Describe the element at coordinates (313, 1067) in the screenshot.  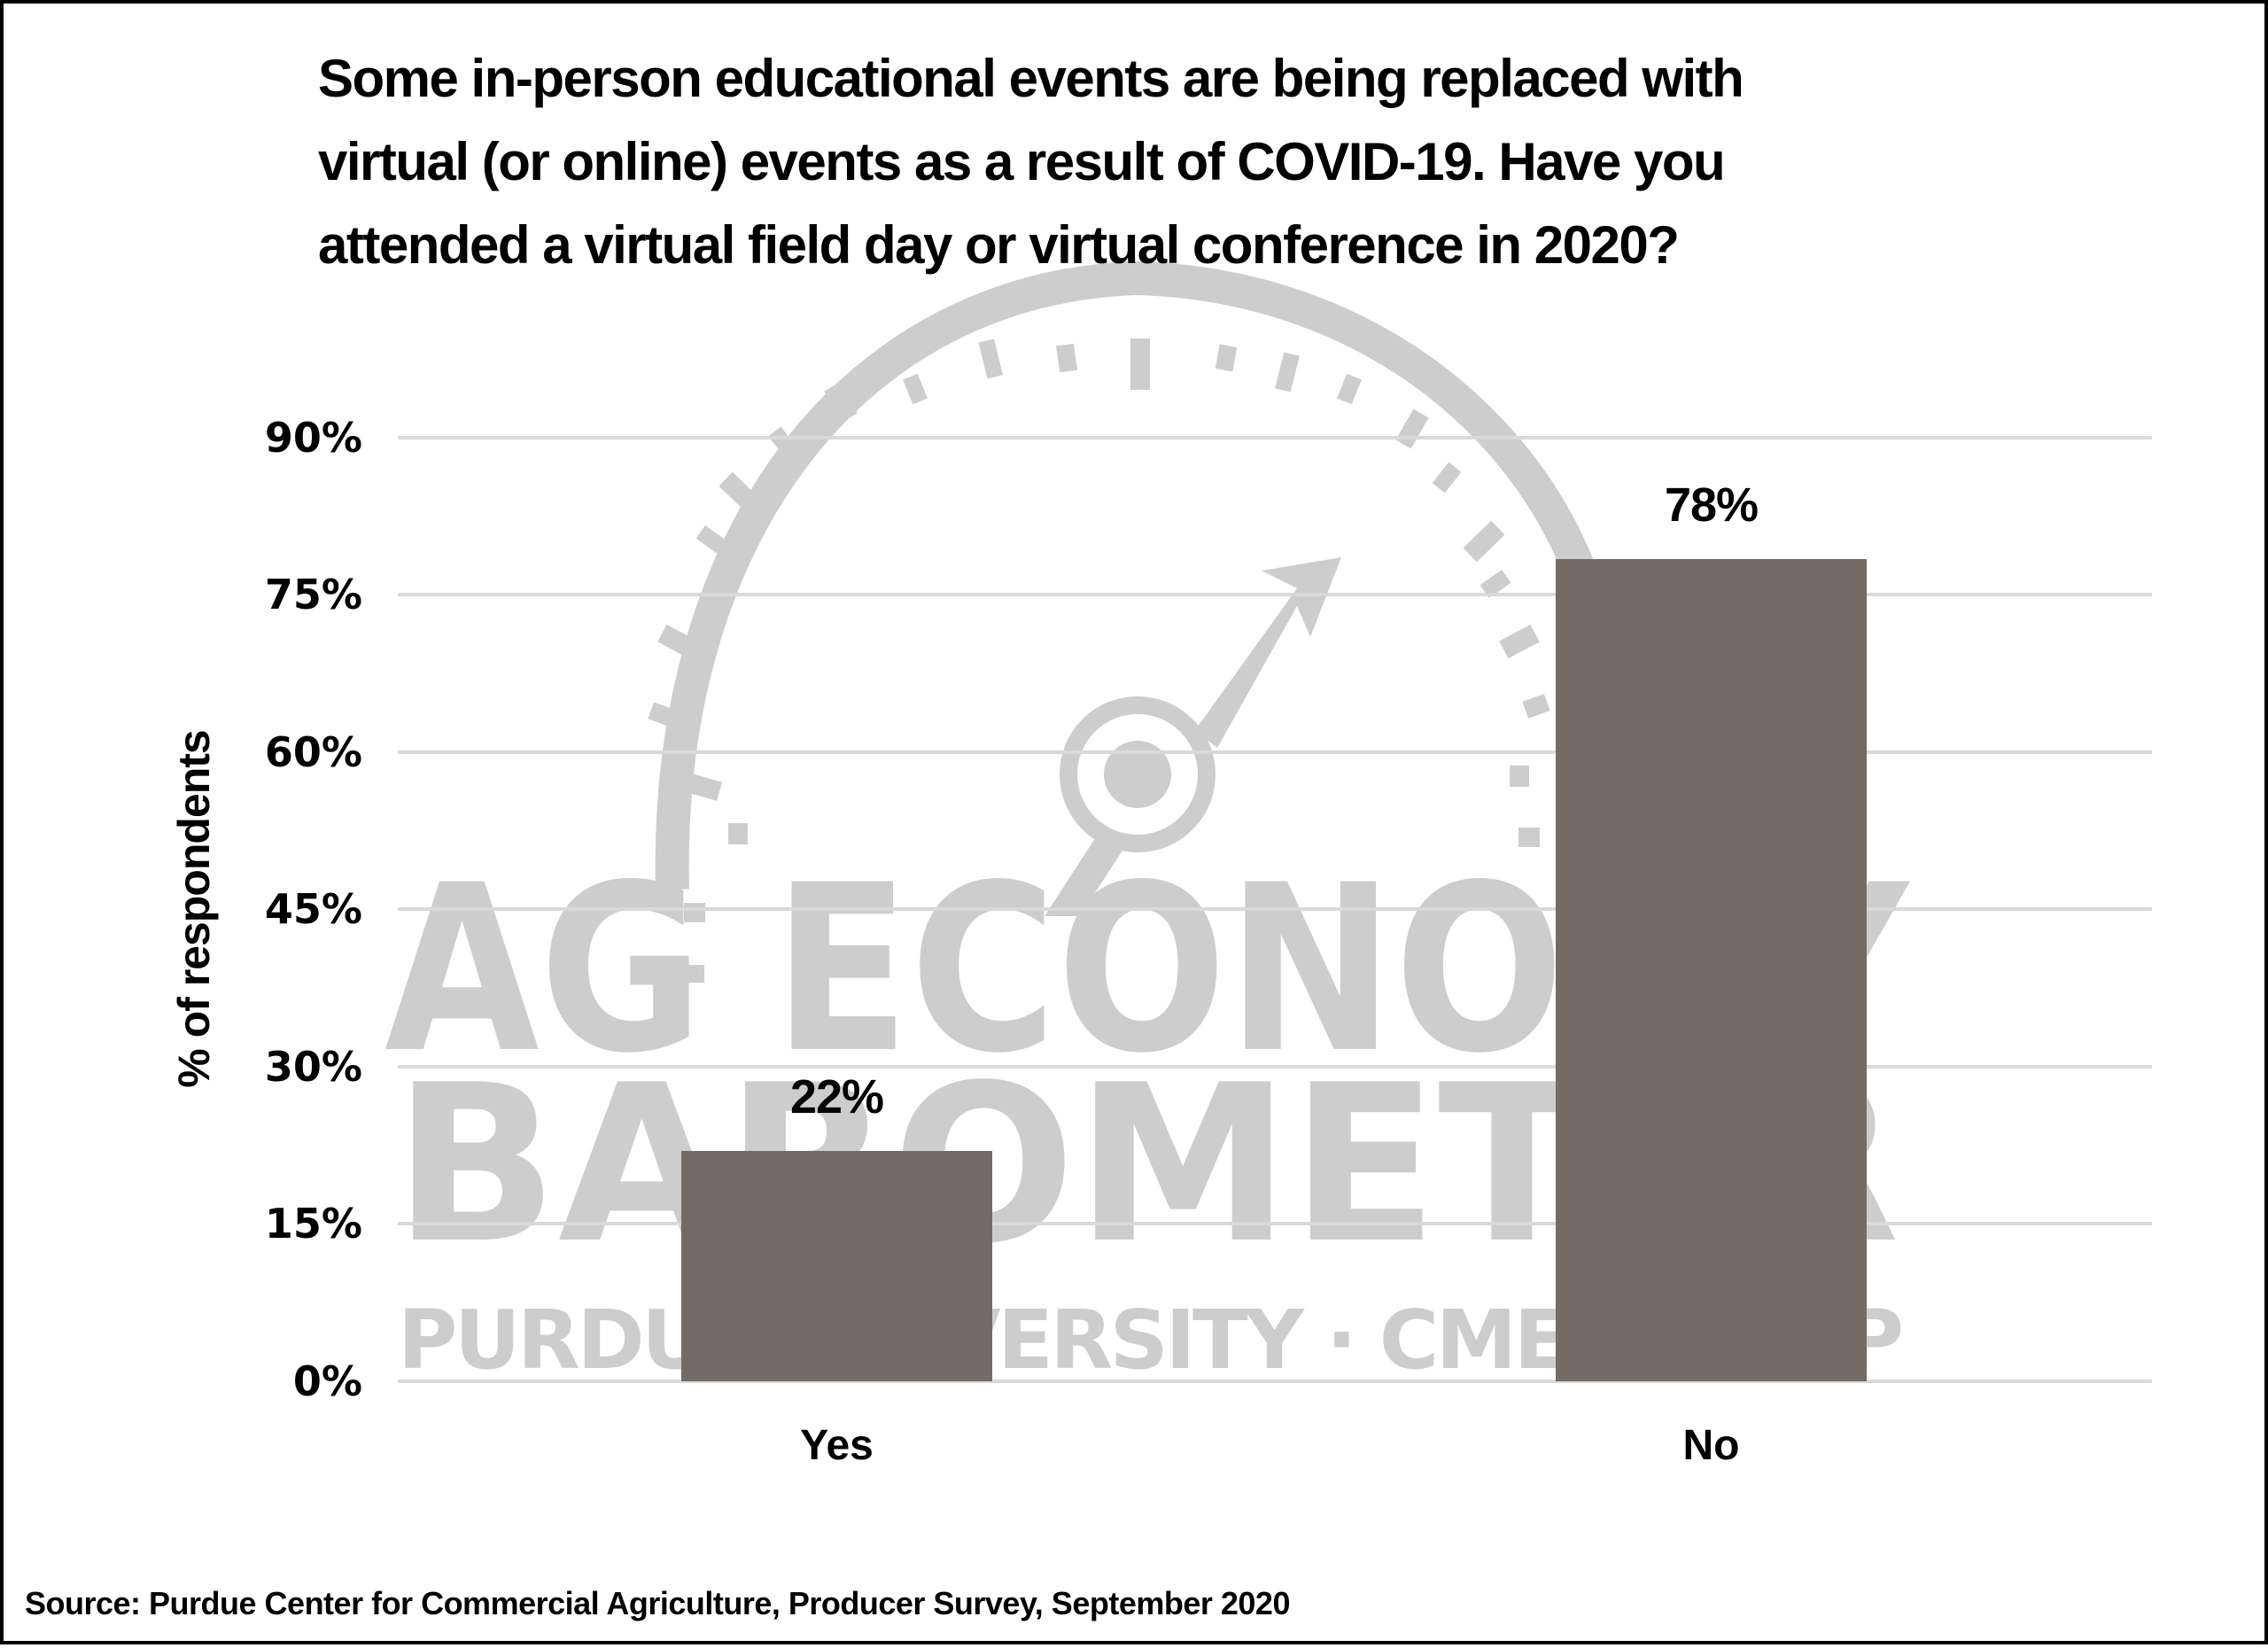
I see `y-tick-30: 30%` at that location.